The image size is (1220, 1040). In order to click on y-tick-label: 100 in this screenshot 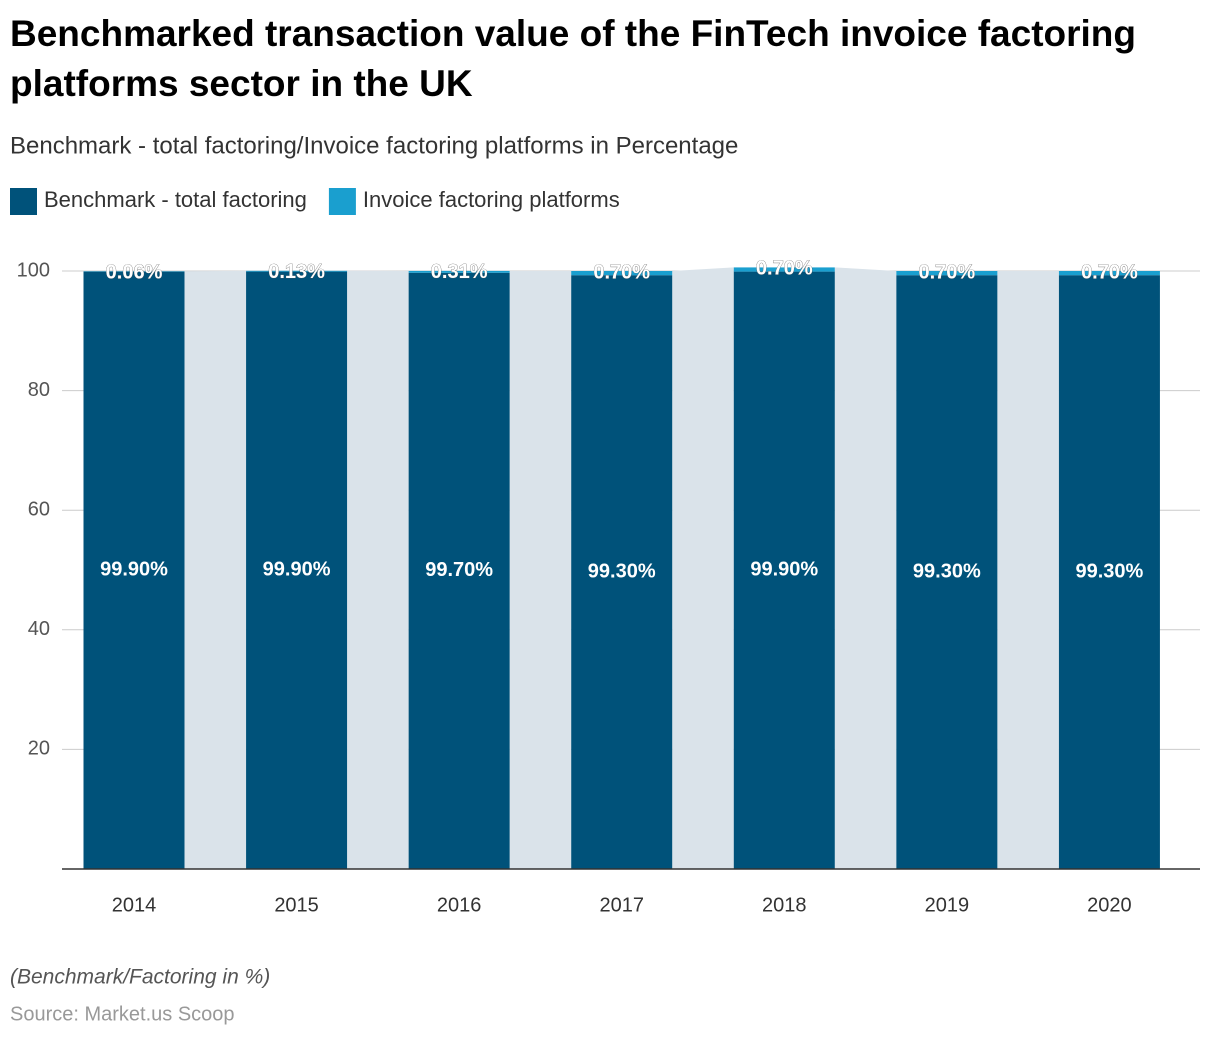, I will do `click(33, 270)`.